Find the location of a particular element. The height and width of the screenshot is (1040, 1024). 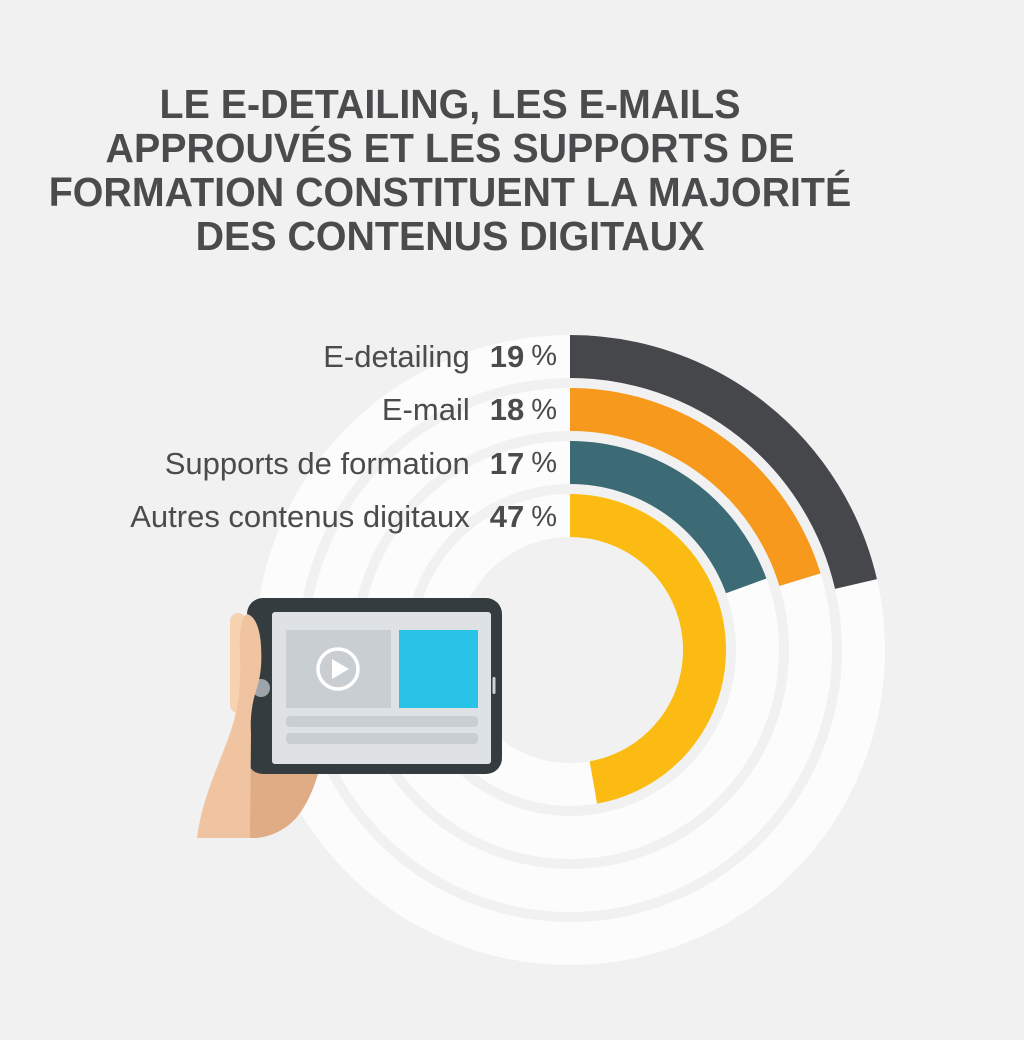

chart-title-line-3: FORMATION CONSTITUENT LA MAJORITÉ is located at coordinates (450, 192).